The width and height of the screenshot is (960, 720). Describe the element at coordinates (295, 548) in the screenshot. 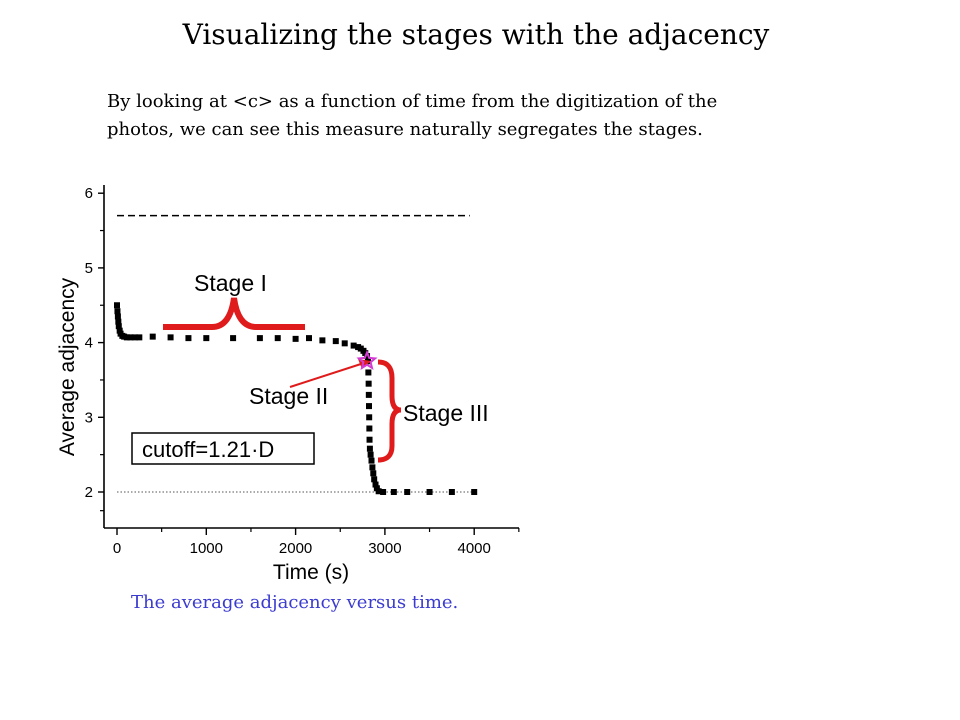

I see `x-tick-label-2: 2000` at that location.